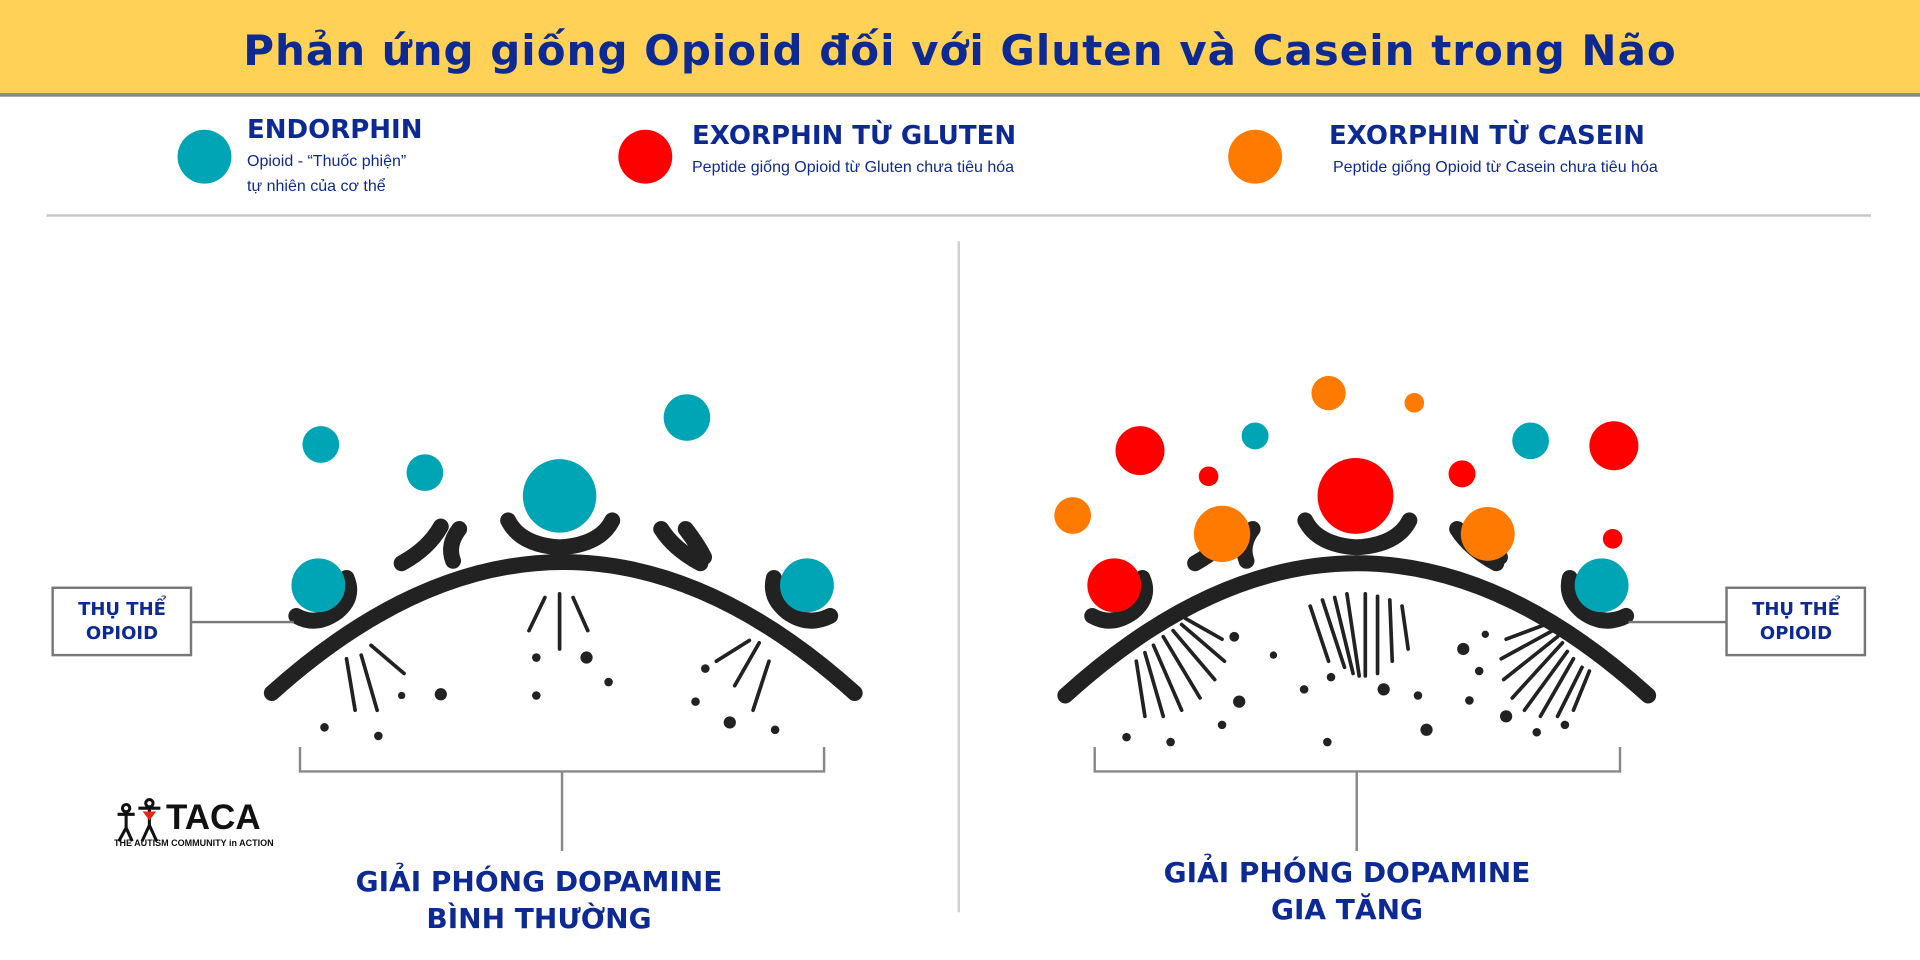  What do you see at coordinates (645, 156) in the screenshot?
I see `gluten-dot-icon` at bounding box center [645, 156].